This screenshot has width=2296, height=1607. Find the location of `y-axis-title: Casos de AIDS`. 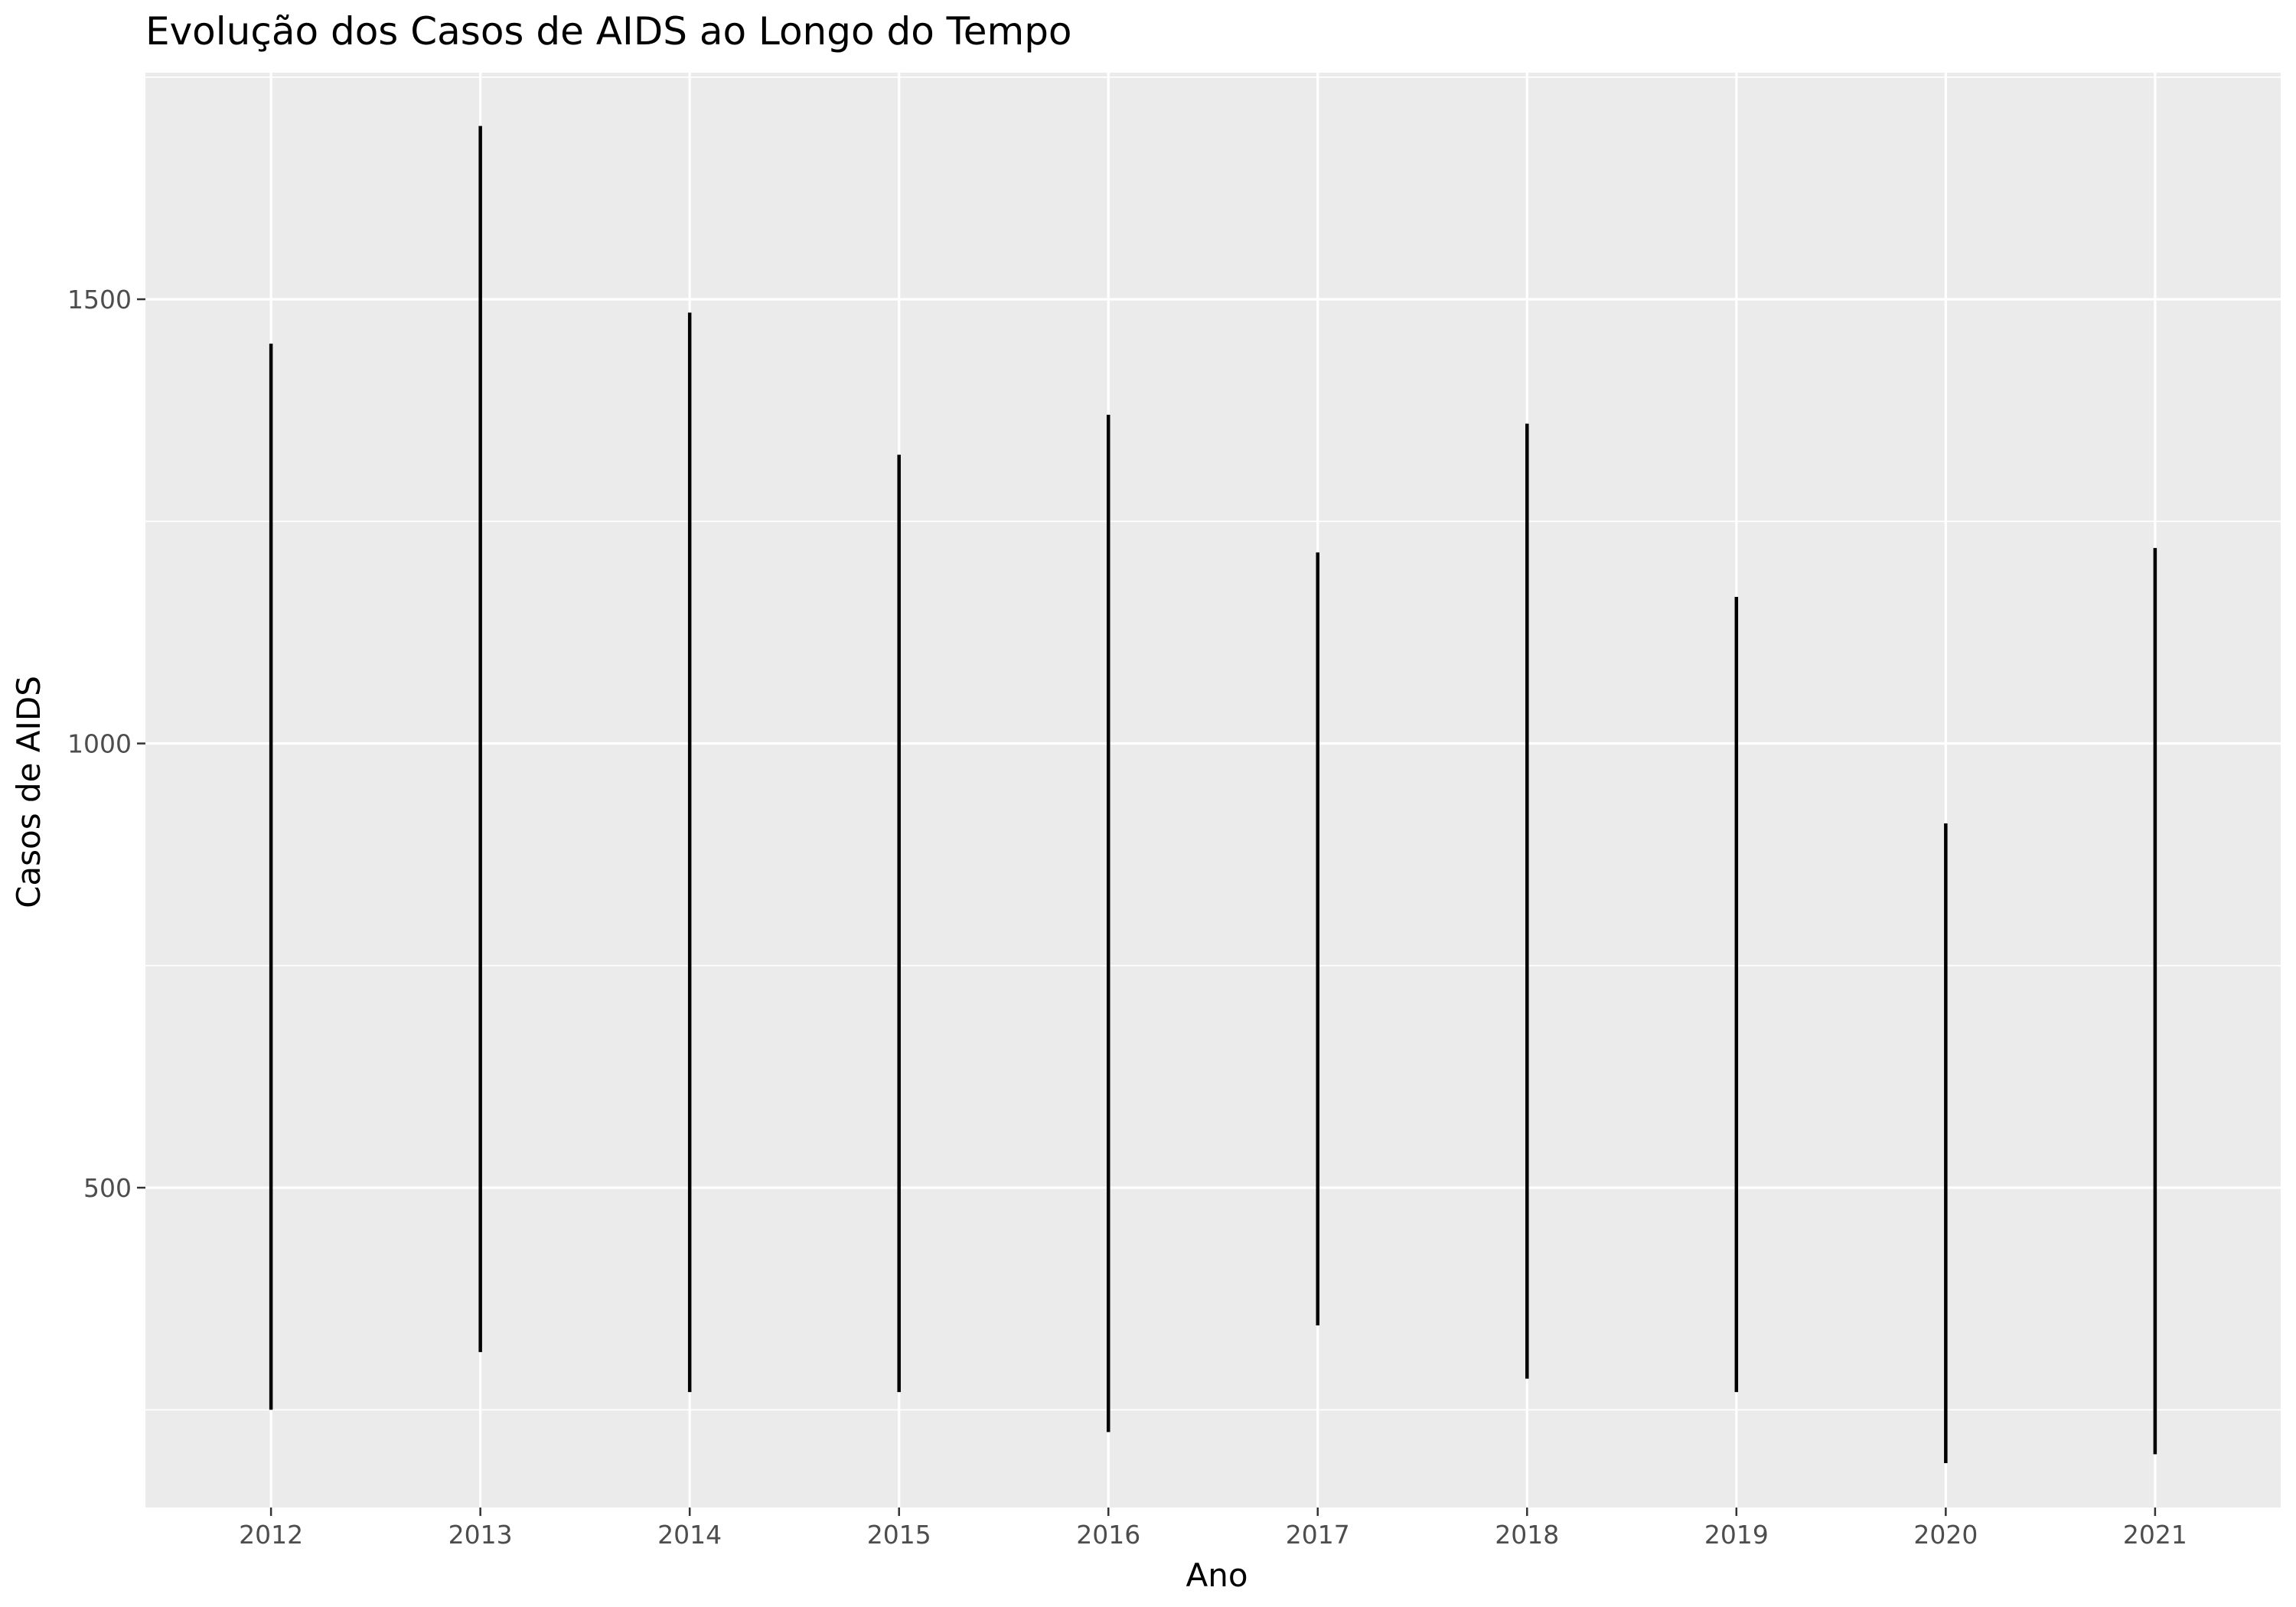

y-axis-title: Casos de AIDS is located at coordinates (28, 792).